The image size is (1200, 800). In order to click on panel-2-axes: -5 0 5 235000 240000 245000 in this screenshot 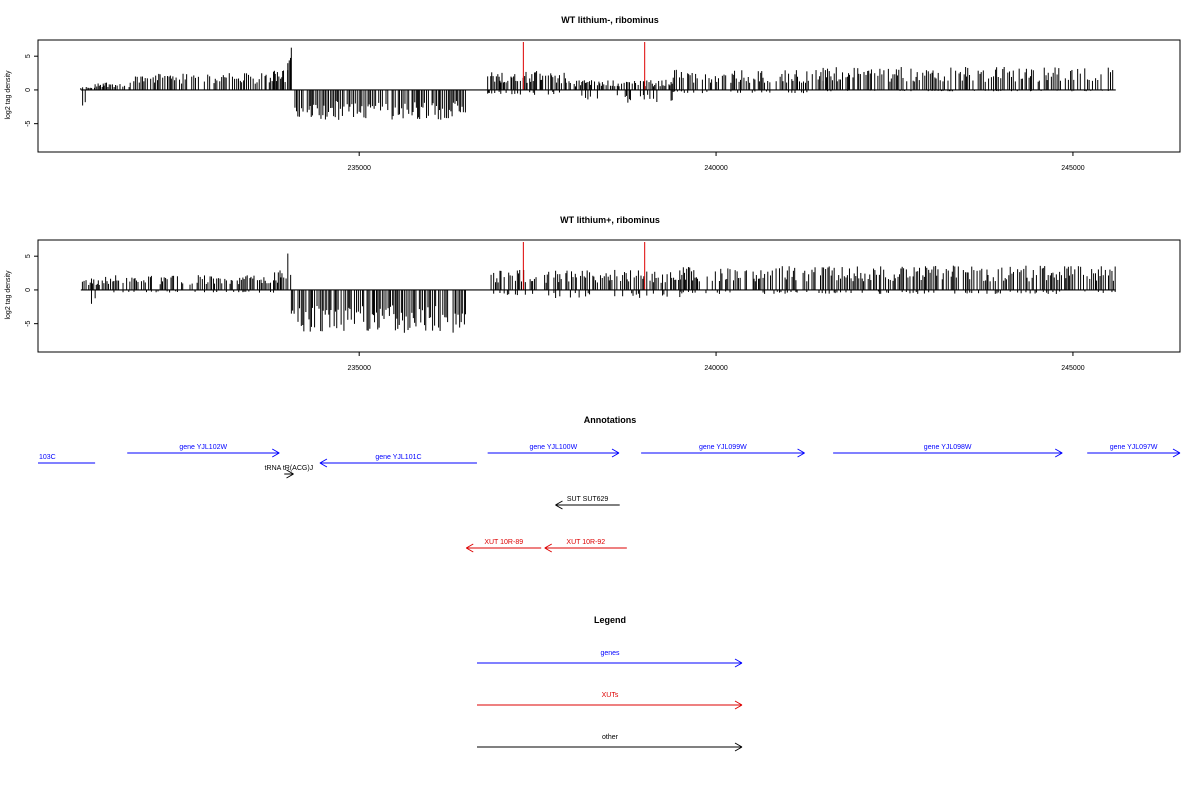, I will do `click(555, 313)`.